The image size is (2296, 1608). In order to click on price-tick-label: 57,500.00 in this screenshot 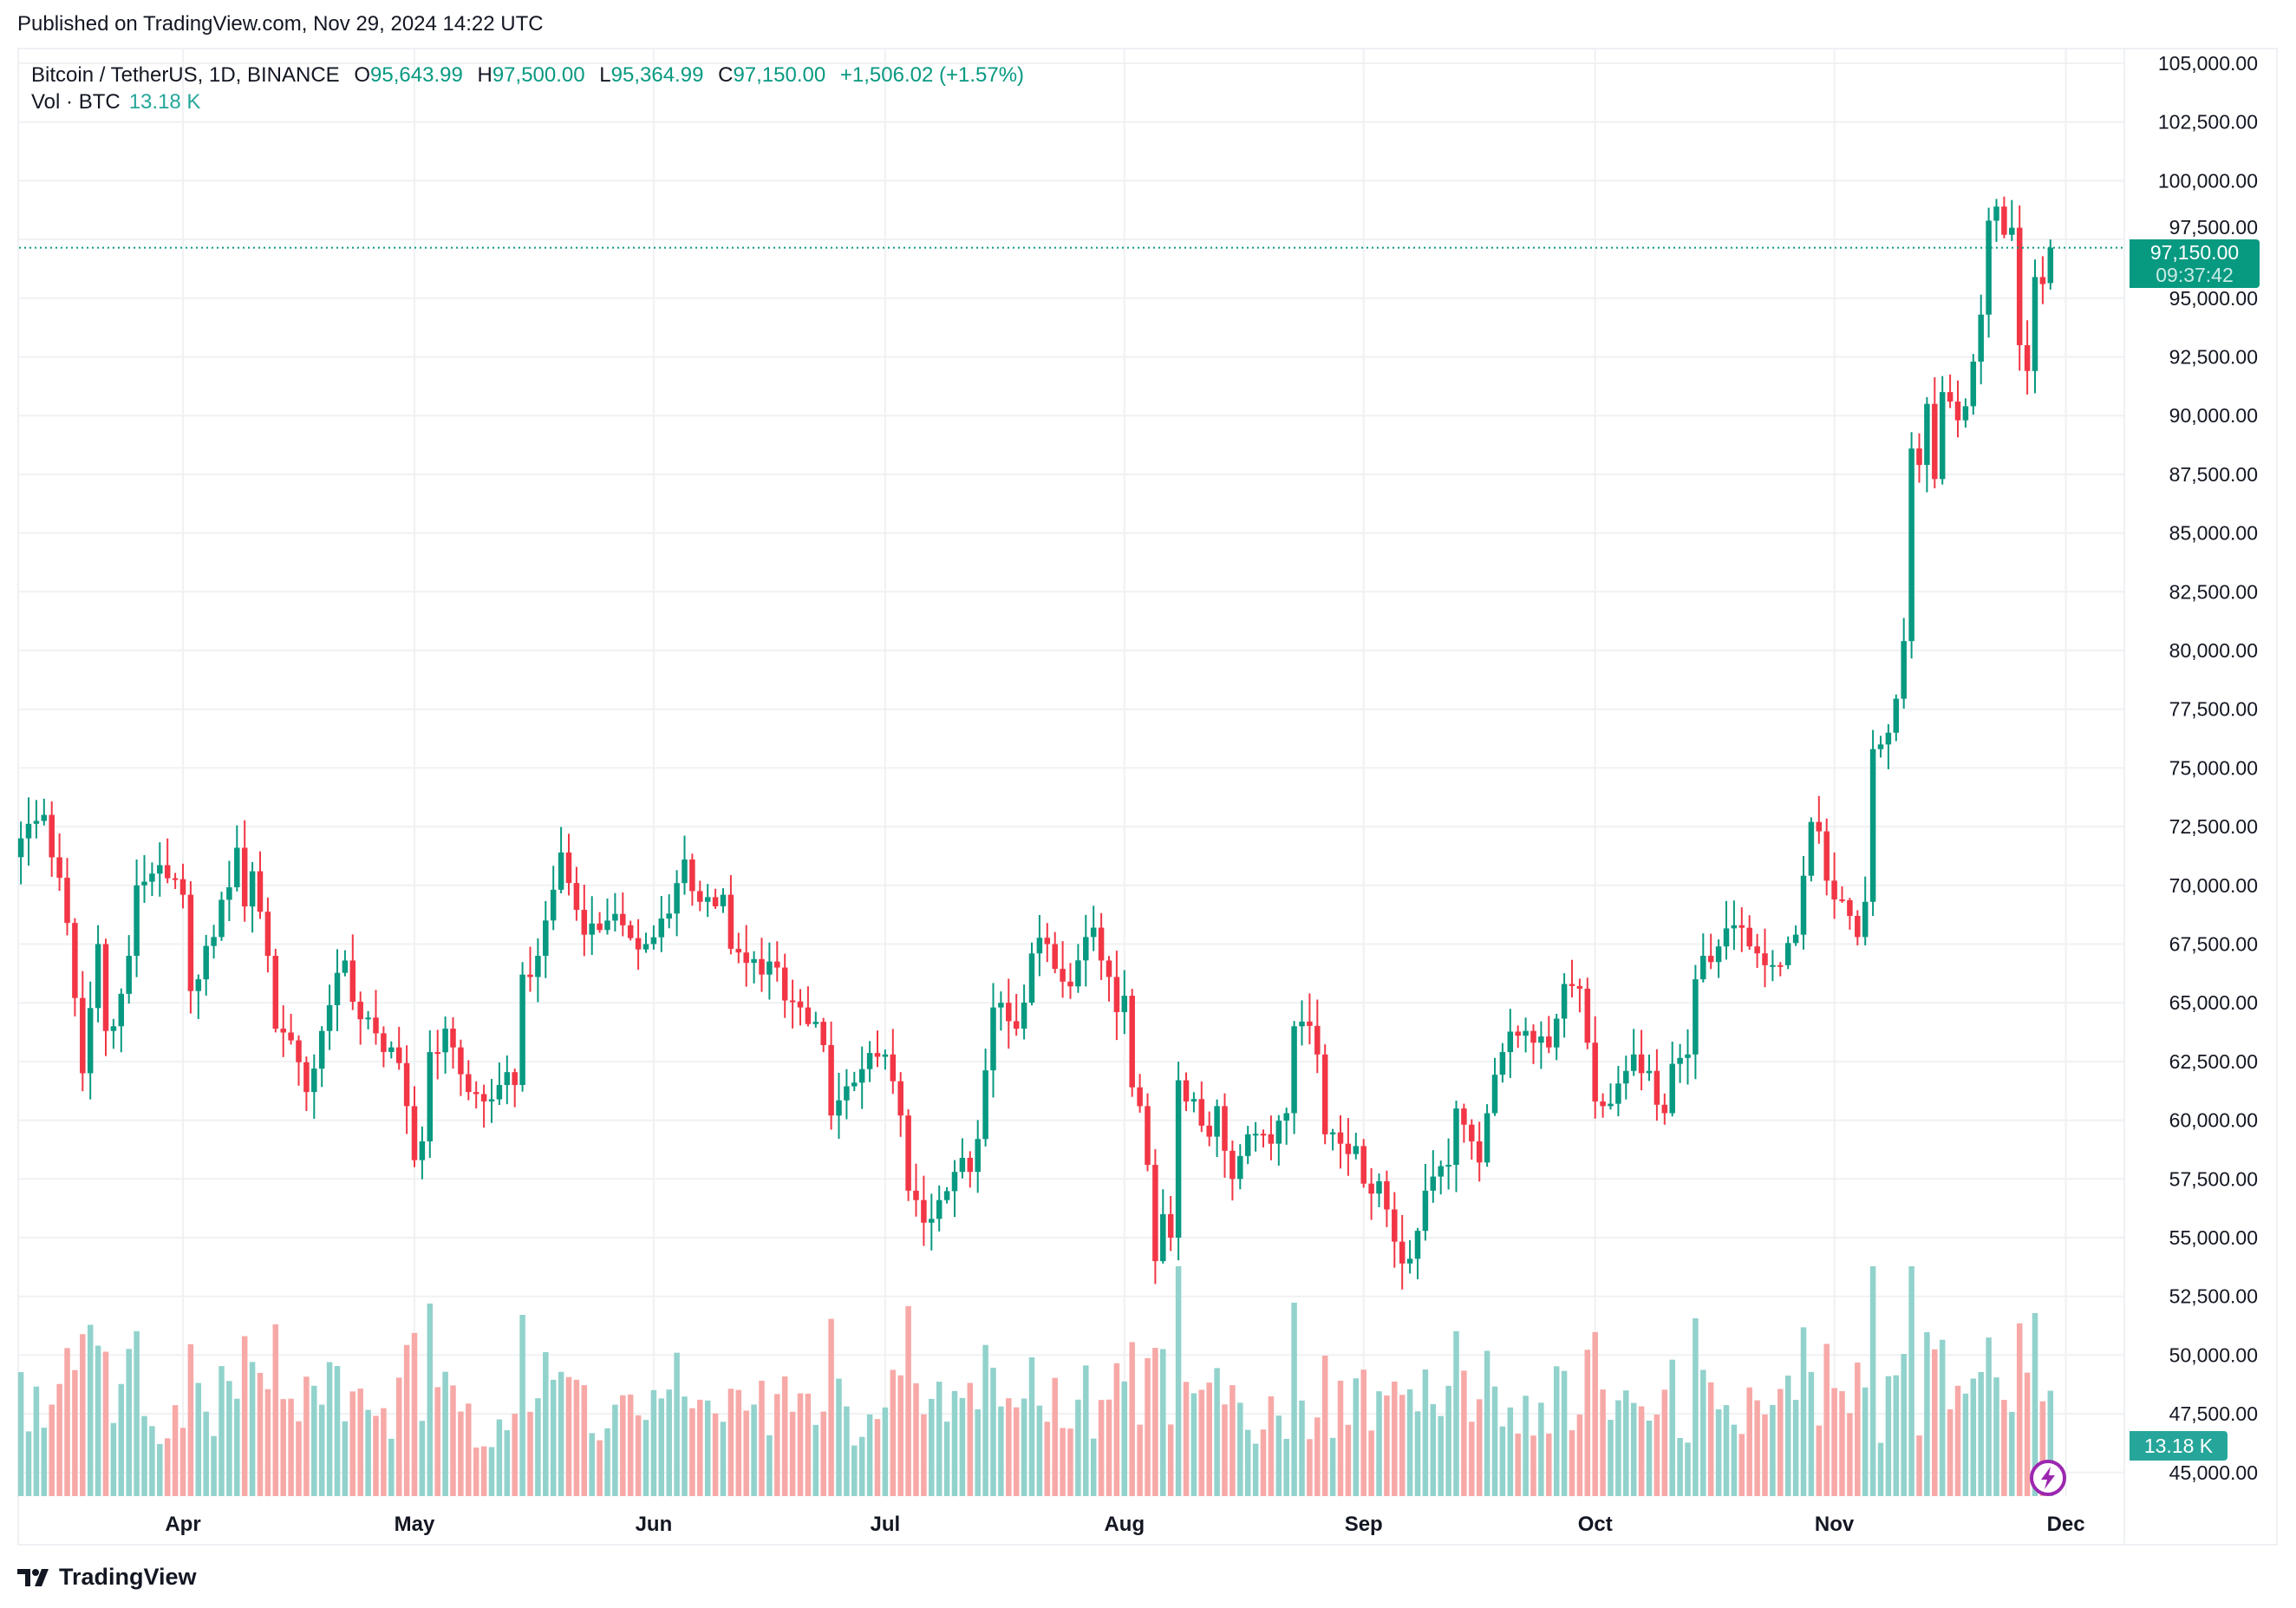, I will do `click(2213, 1178)`.